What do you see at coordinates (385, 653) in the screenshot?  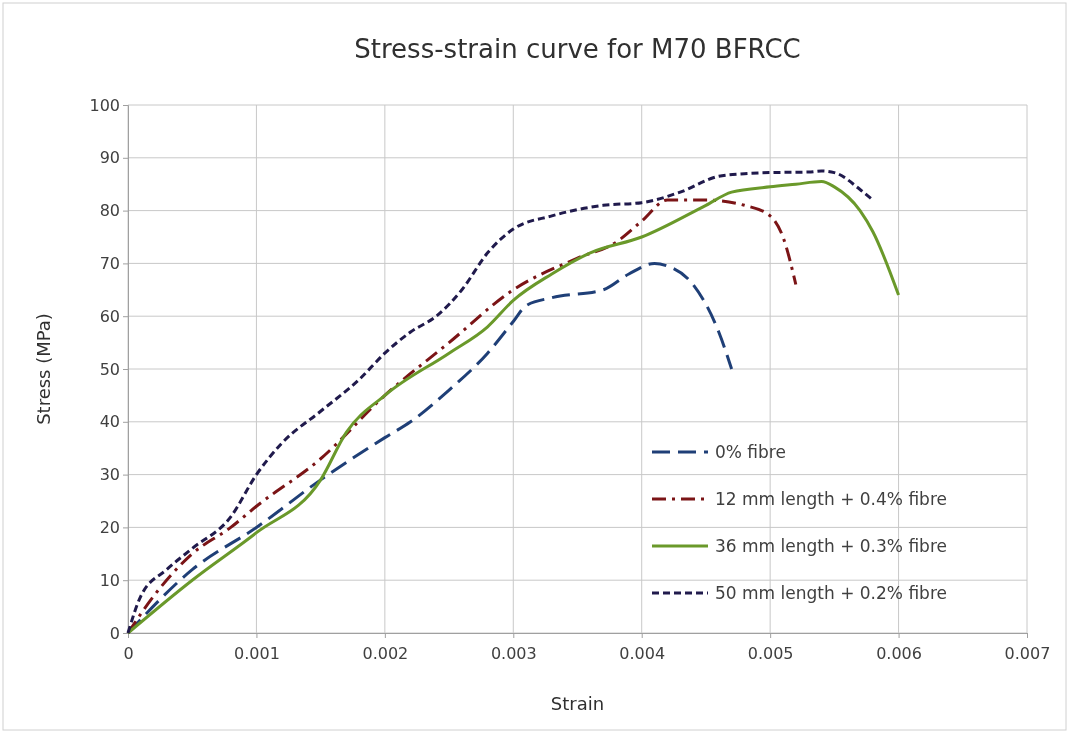 I see `x-tick-label: 0.002` at bounding box center [385, 653].